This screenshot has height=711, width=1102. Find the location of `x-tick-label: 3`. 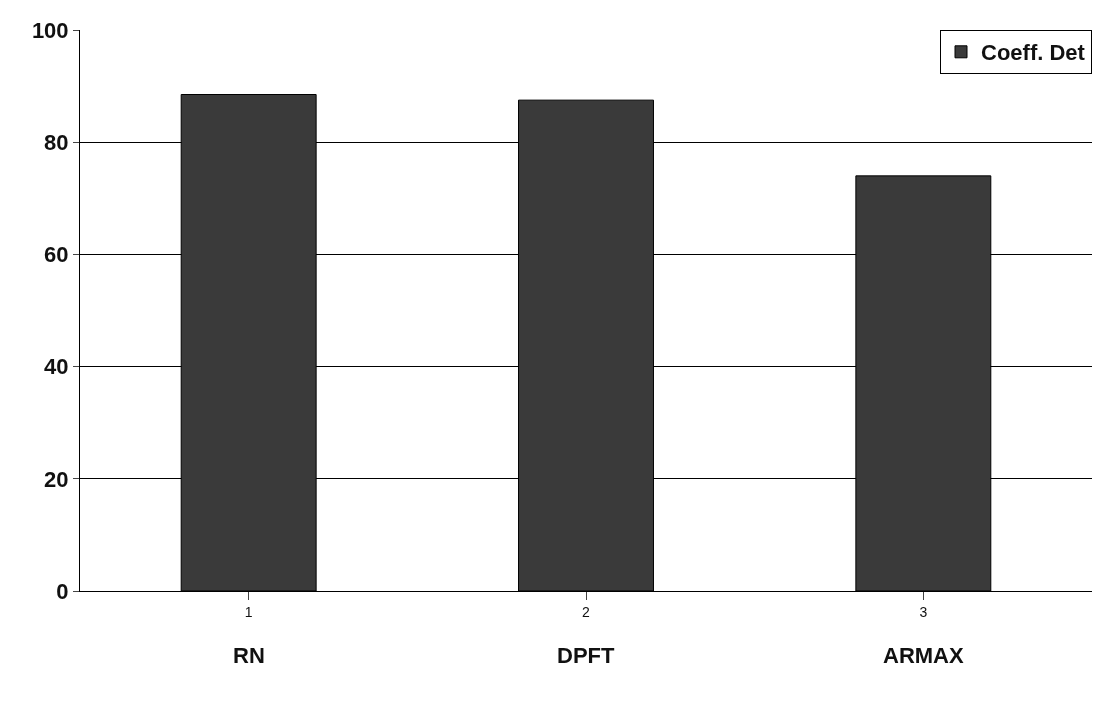

x-tick-label: 3 is located at coordinates (923, 611).